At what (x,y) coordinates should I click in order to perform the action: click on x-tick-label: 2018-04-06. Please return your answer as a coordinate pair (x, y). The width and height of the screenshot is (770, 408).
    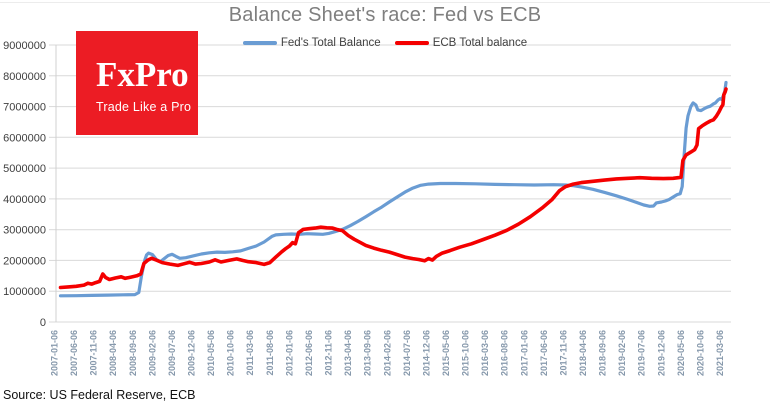
    Looking at the image, I should click on (583, 353).